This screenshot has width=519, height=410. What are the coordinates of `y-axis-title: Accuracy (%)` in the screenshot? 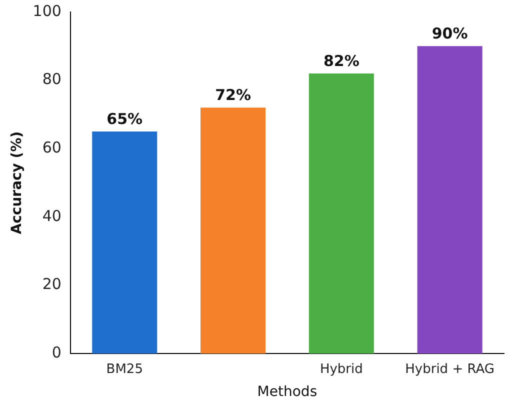 It's located at (17, 182).